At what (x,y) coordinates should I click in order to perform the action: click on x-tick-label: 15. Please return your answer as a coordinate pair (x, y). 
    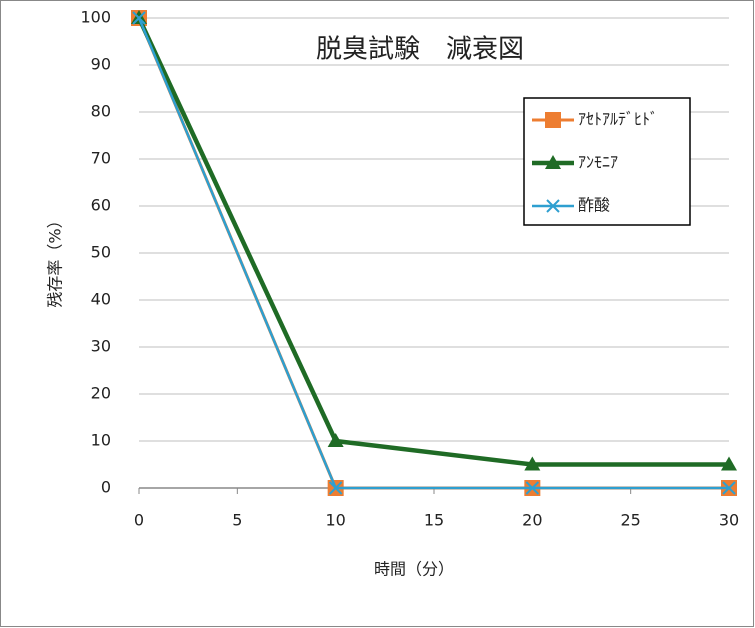
    Looking at the image, I should click on (434, 520).